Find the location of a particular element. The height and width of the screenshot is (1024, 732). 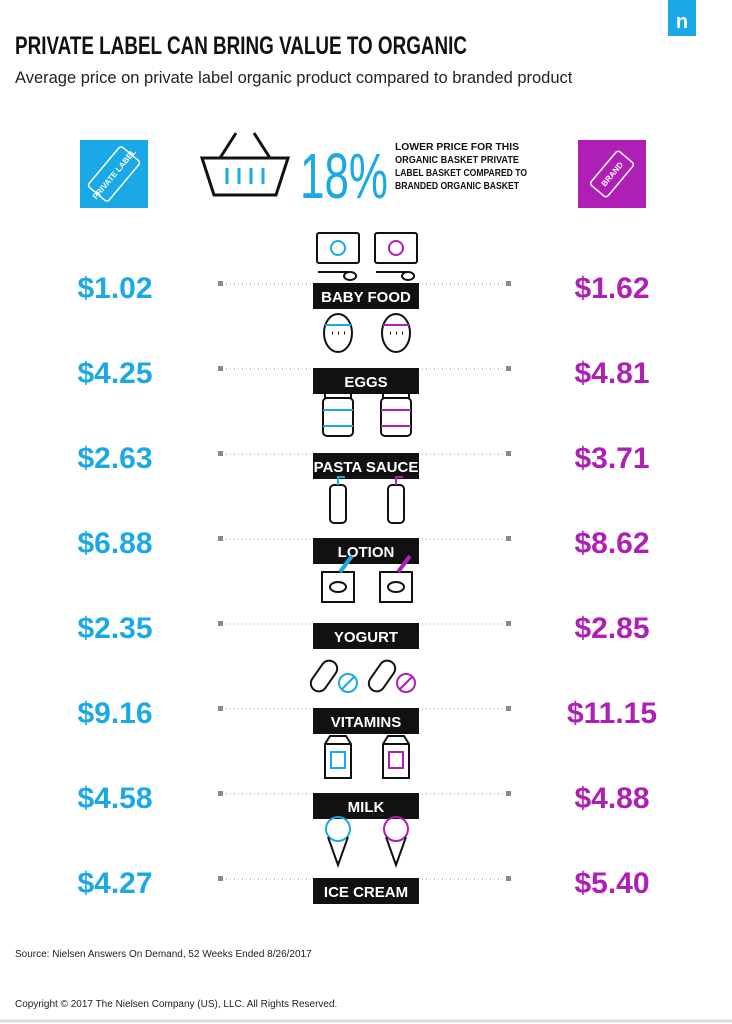

row: ICE CREAM $4.27 $5.40 is located at coordinates (363, 860).